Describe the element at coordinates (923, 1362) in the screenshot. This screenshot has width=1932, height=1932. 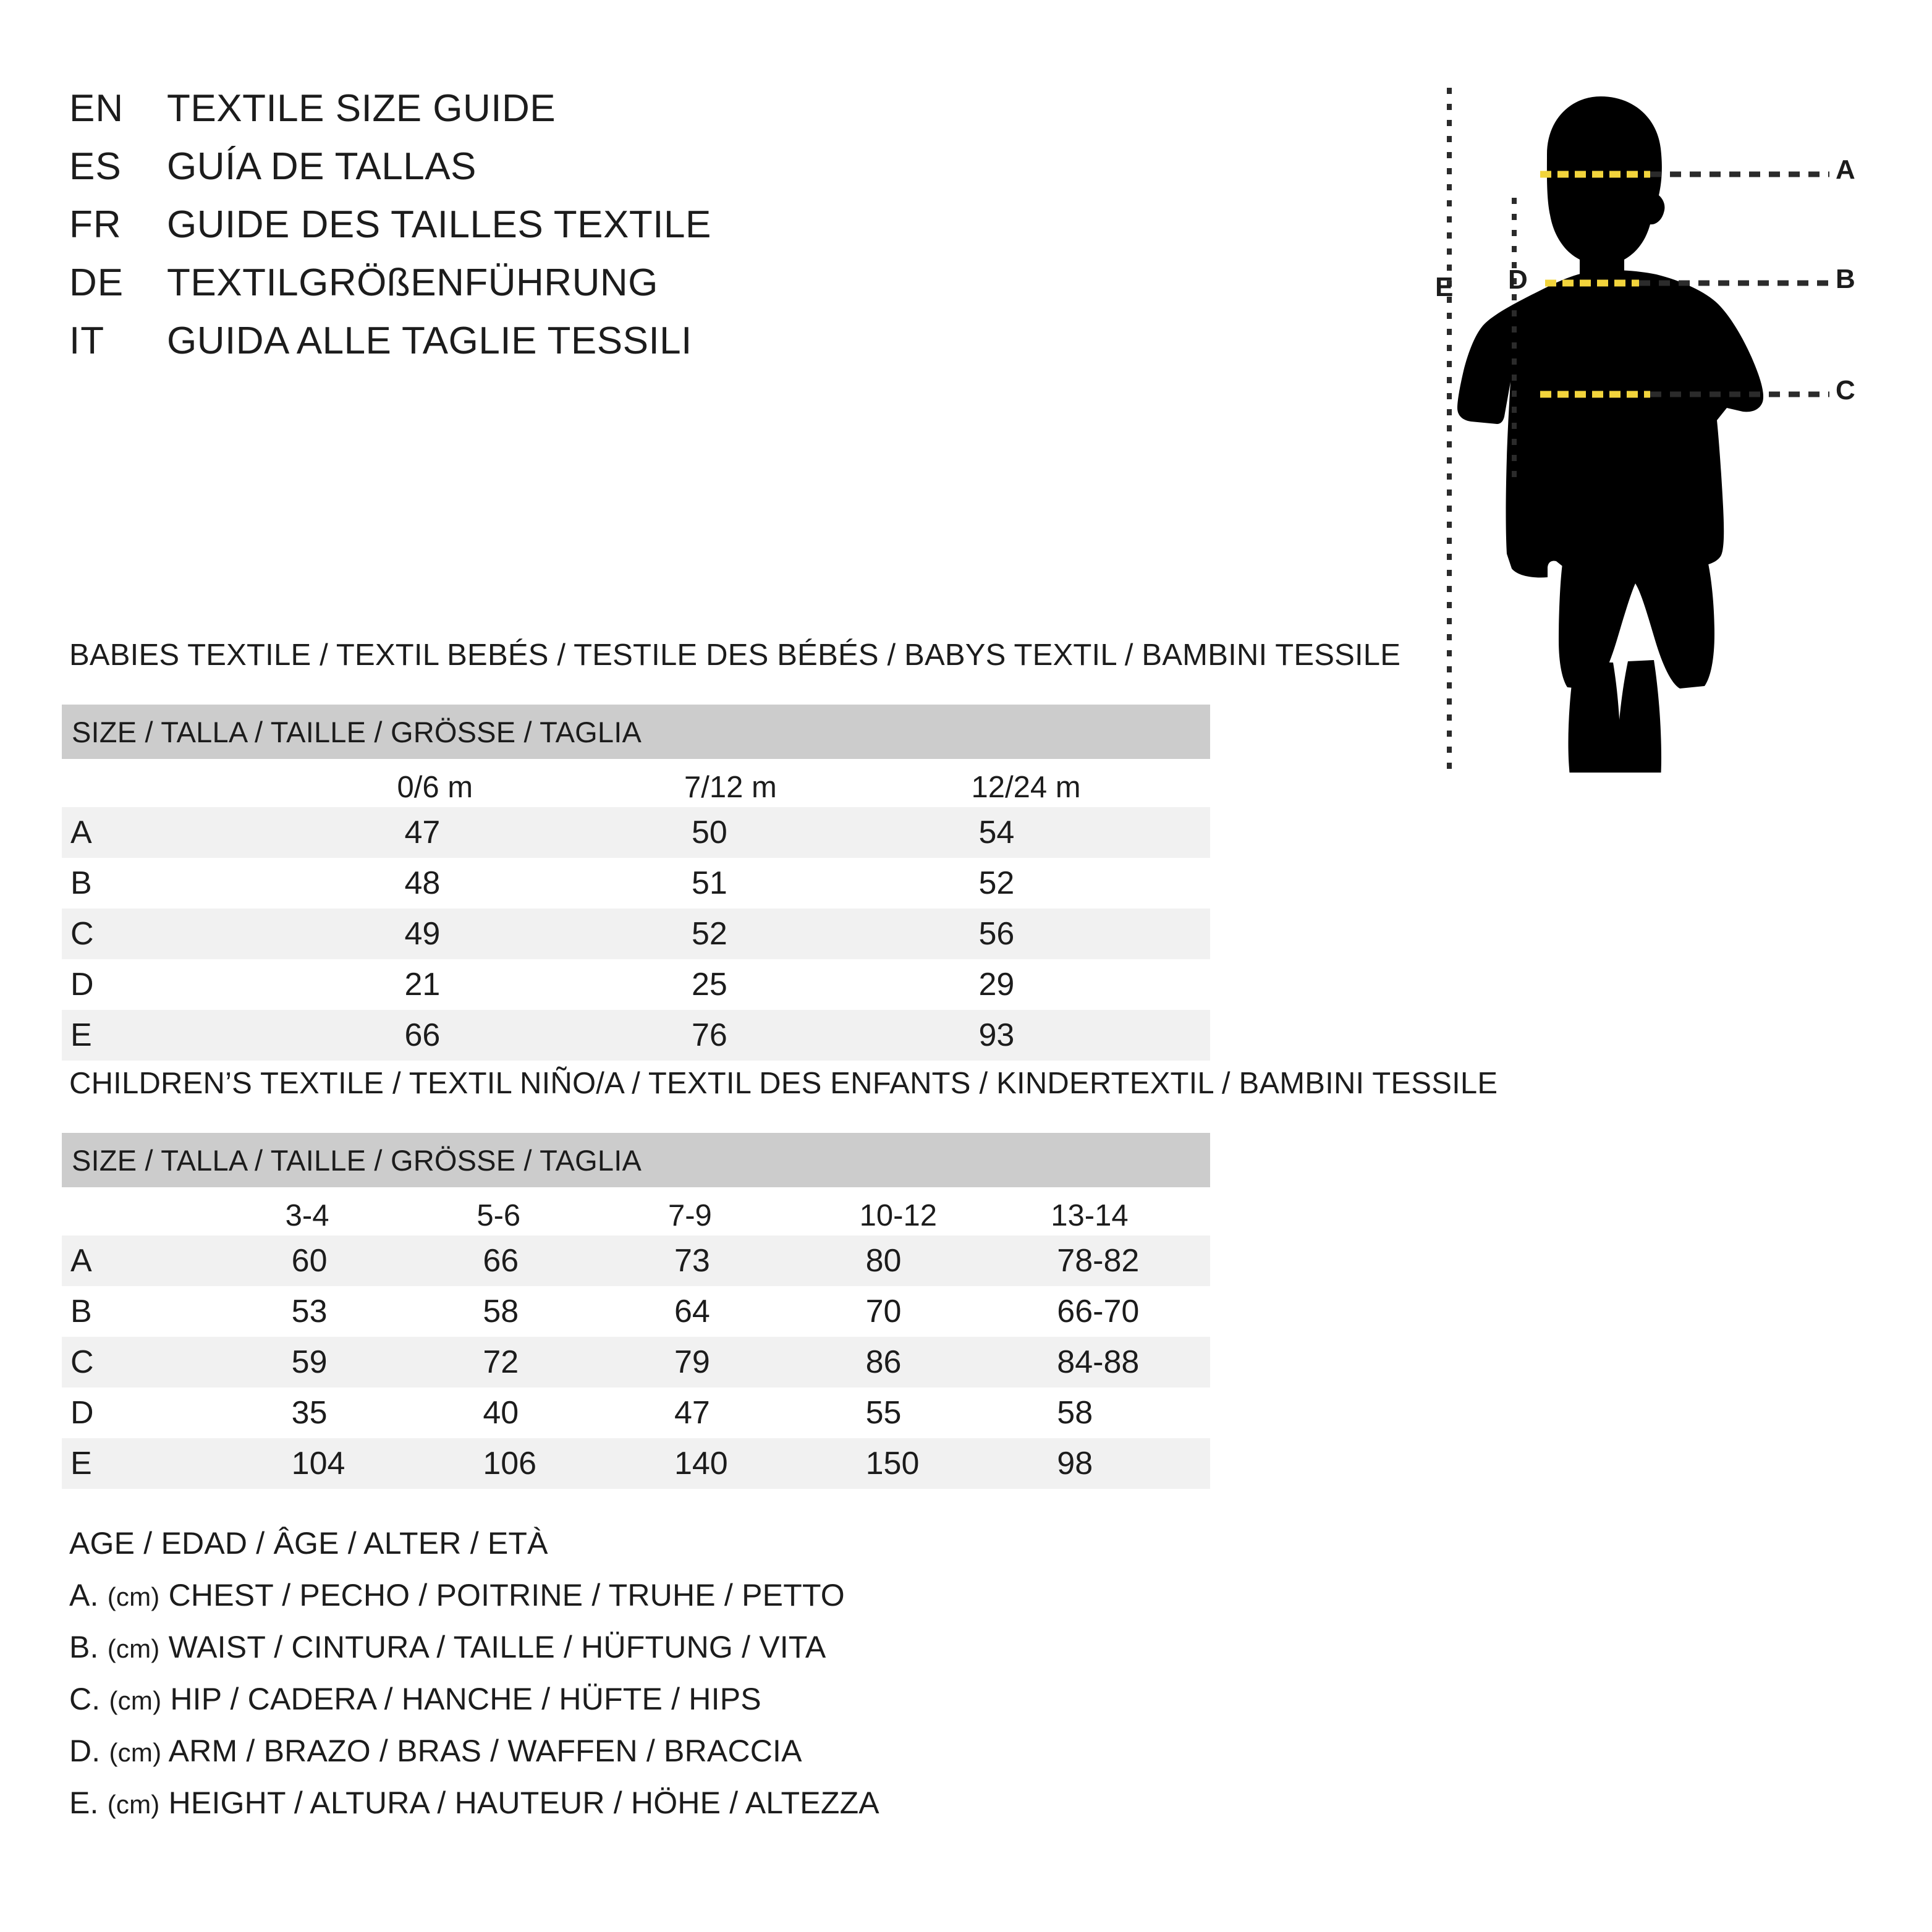
I see `children-cell-c-3: 86` at that location.